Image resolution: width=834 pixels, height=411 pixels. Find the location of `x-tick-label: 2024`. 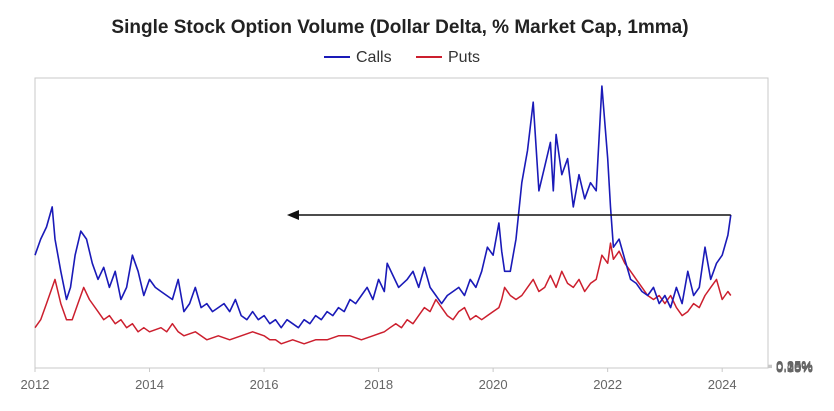

x-tick-label: 2024 is located at coordinates (722, 384).